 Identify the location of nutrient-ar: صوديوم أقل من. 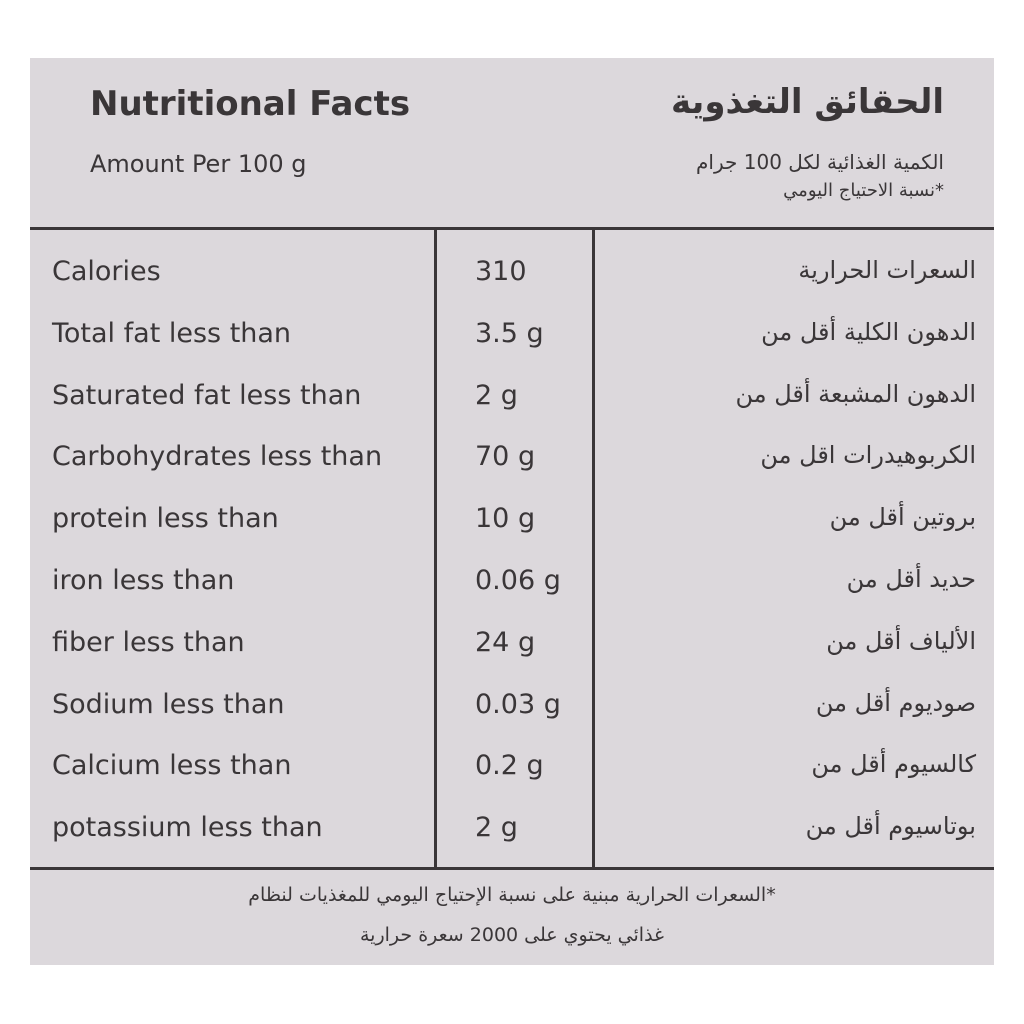
(895, 702).